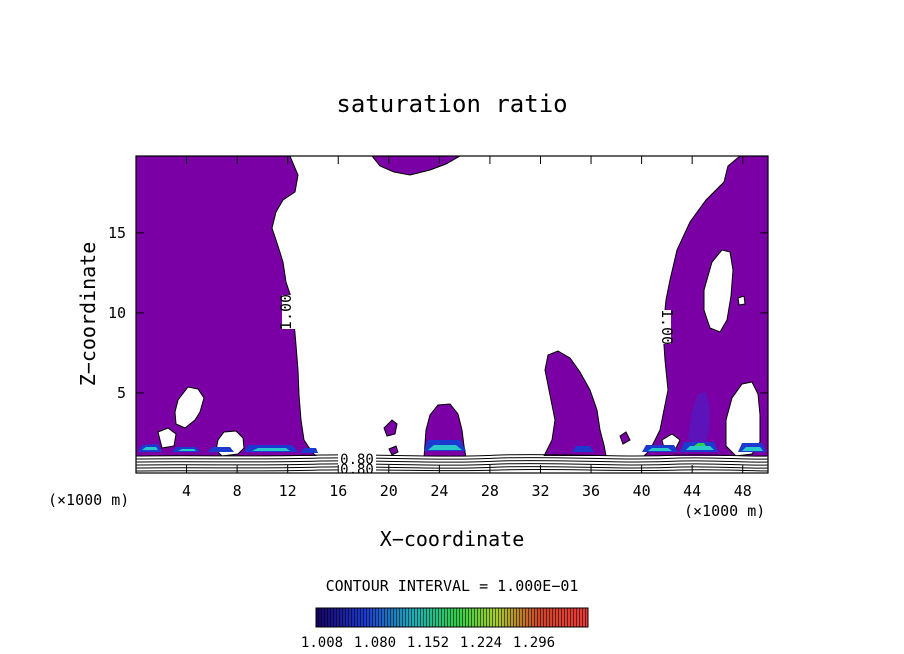  I want to click on supersaturation-lenses, so click(452, 446).